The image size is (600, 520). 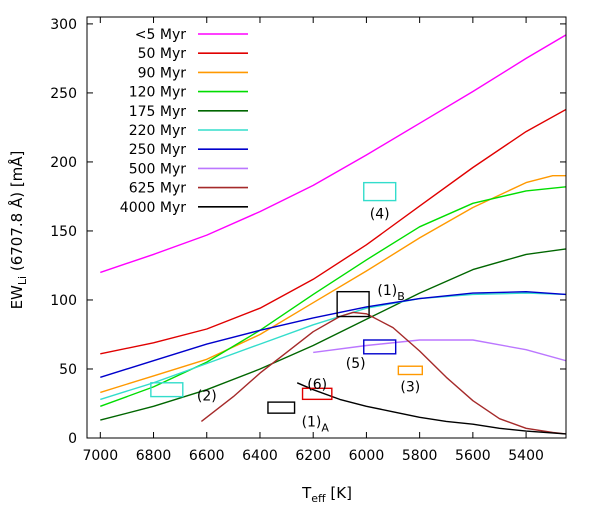 I want to click on y-axis-label-rest: (6707.8 Å) [mÅ], so click(x=16, y=213).